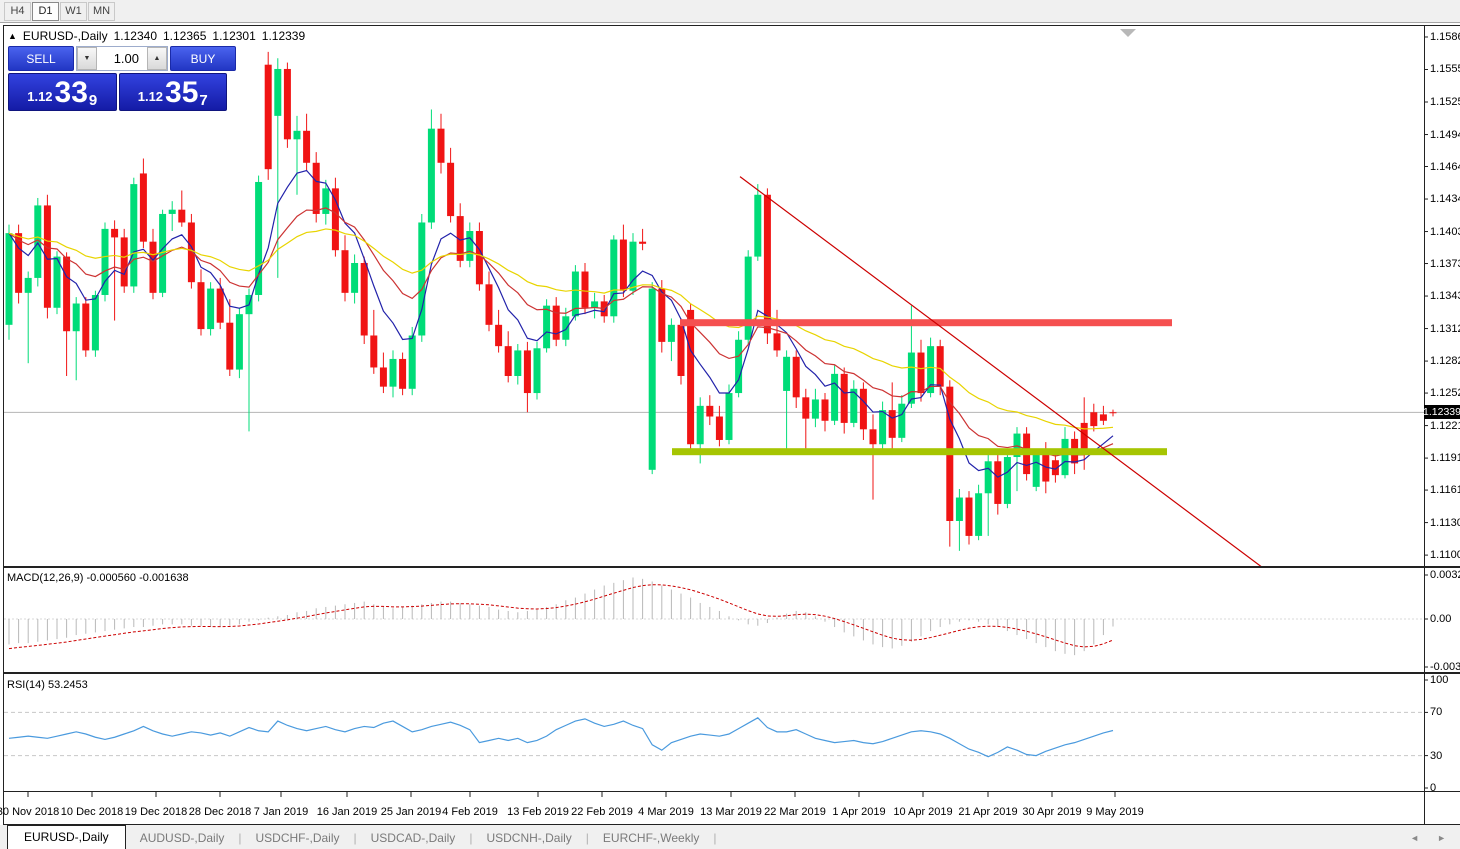 The width and height of the screenshot is (1460, 849). What do you see at coordinates (1445, 575) in the screenshot?
I see `macd-scale-label: 0.003287` at bounding box center [1445, 575].